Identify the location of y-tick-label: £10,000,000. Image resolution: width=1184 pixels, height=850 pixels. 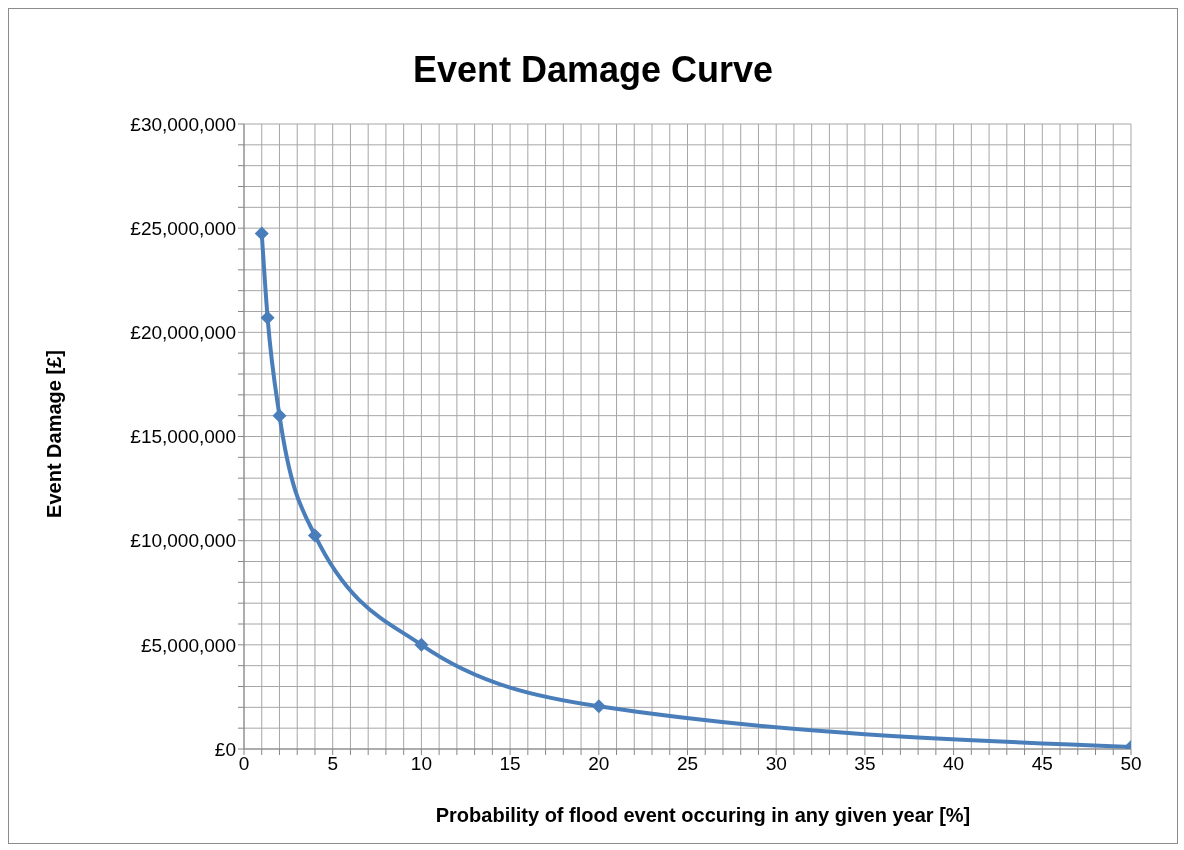
(183, 541).